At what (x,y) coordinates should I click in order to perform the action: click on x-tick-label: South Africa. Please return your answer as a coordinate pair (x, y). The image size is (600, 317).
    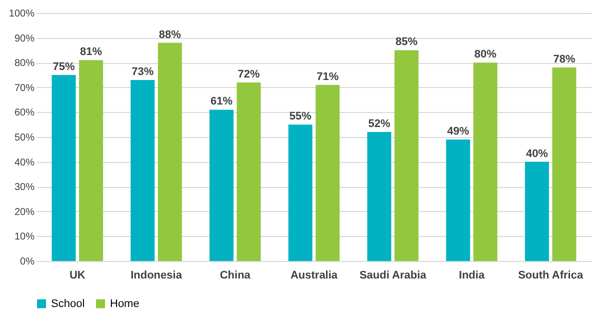
    Looking at the image, I should click on (551, 276).